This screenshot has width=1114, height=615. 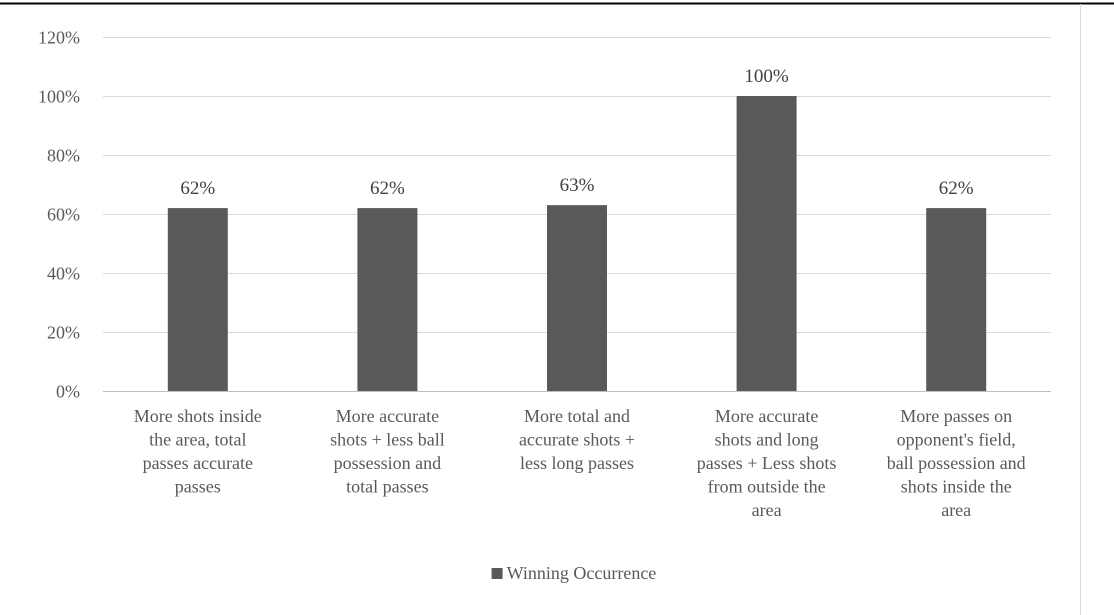 What do you see at coordinates (63, 333) in the screenshot?
I see `y-tick-label: 20%` at bounding box center [63, 333].